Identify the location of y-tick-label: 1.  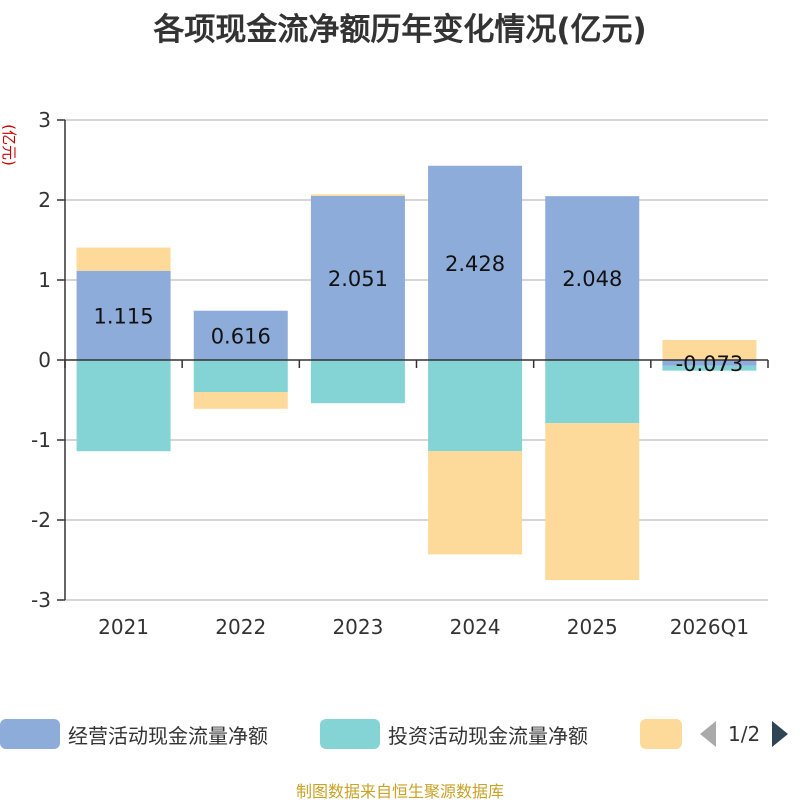
(44, 280).